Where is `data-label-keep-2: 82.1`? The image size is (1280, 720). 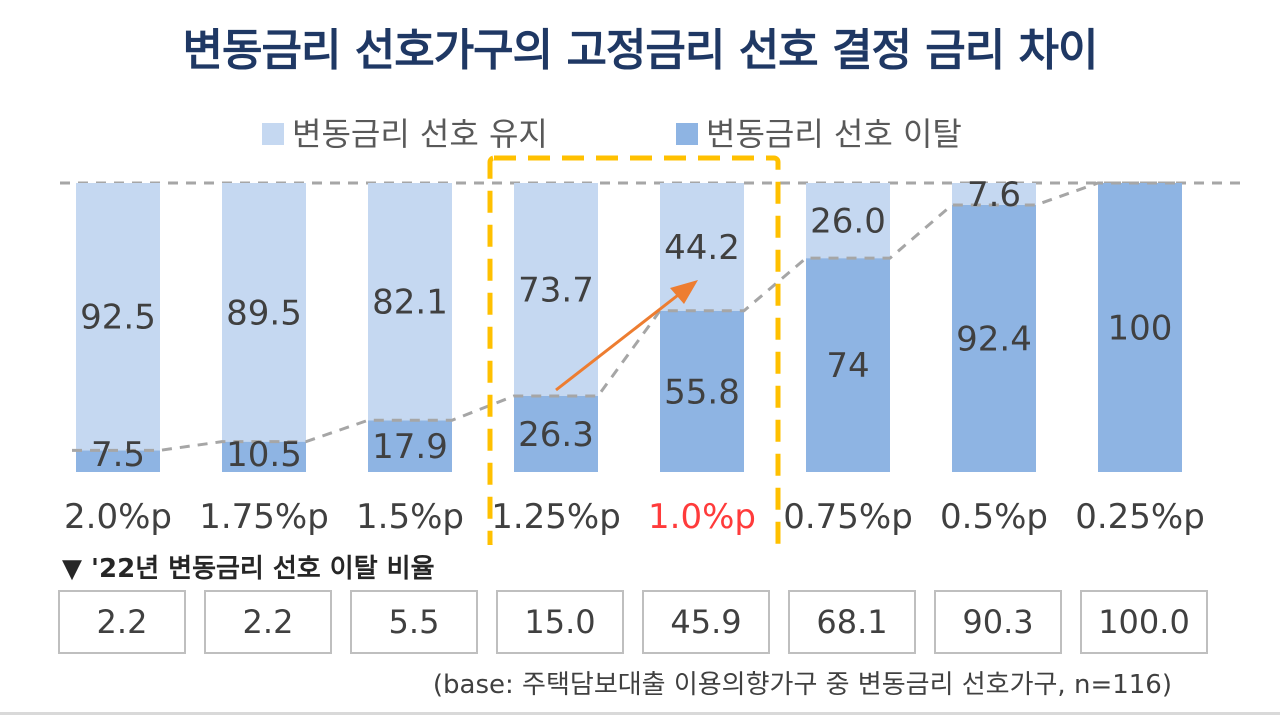
data-label-keep-2: 82.1 is located at coordinates (410, 303).